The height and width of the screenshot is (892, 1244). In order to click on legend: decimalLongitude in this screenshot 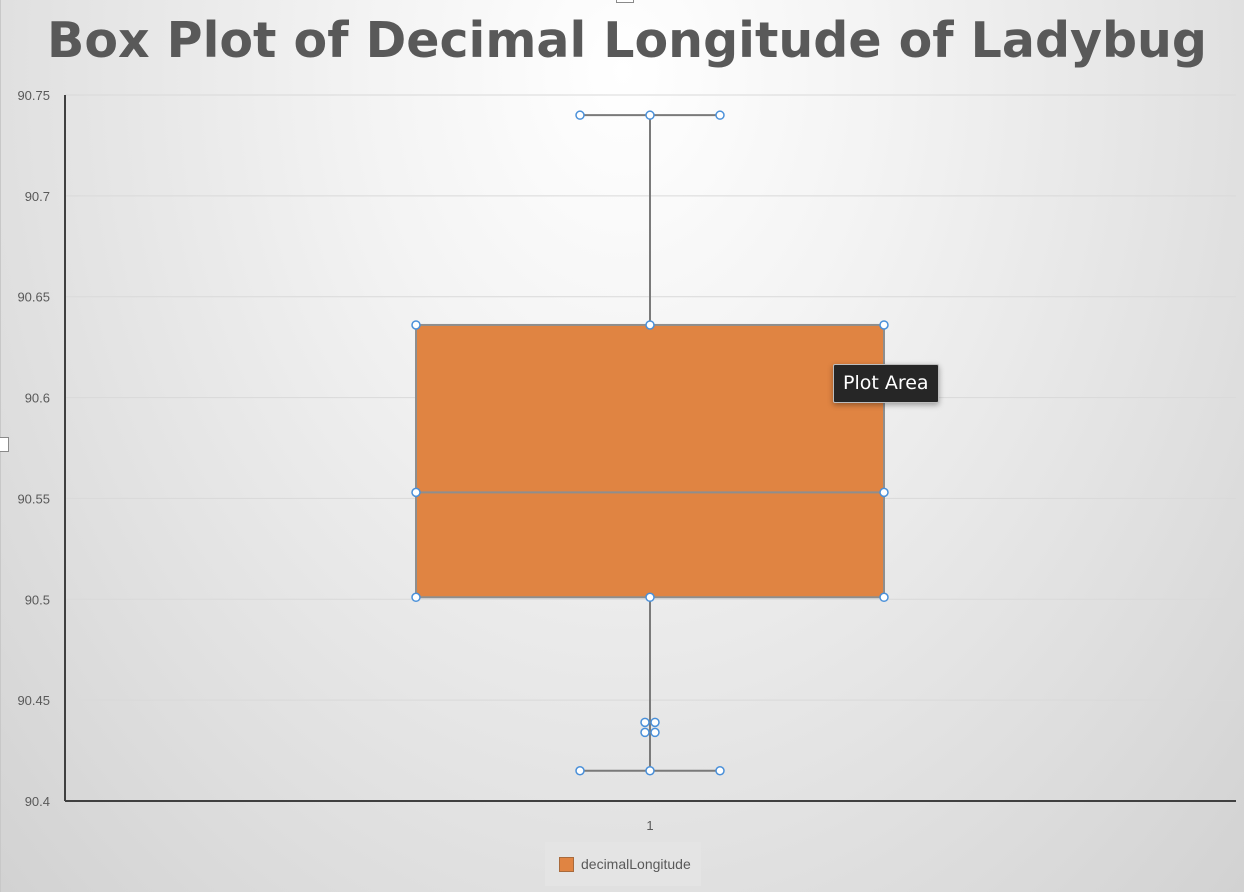, I will do `click(623, 864)`.